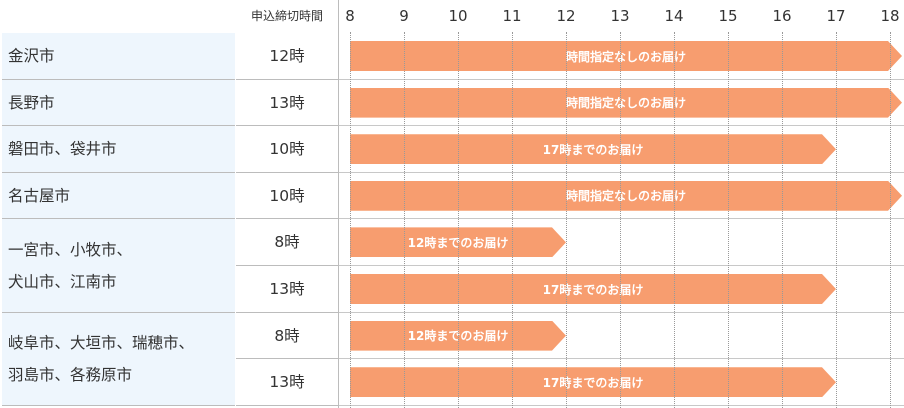  What do you see at coordinates (62, 281) in the screenshot?
I see `region-name: 犬山市、江南市` at bounding box center [62, 281].